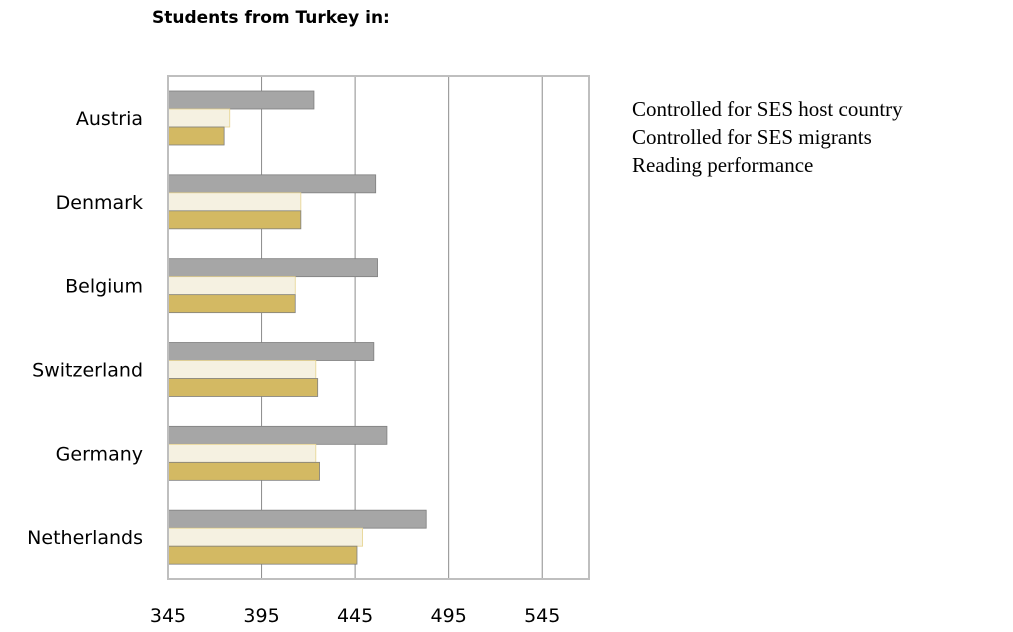 This screenshot has width=1013, height=632. I want to click on x-tick-label: 495, so click(449, 616).